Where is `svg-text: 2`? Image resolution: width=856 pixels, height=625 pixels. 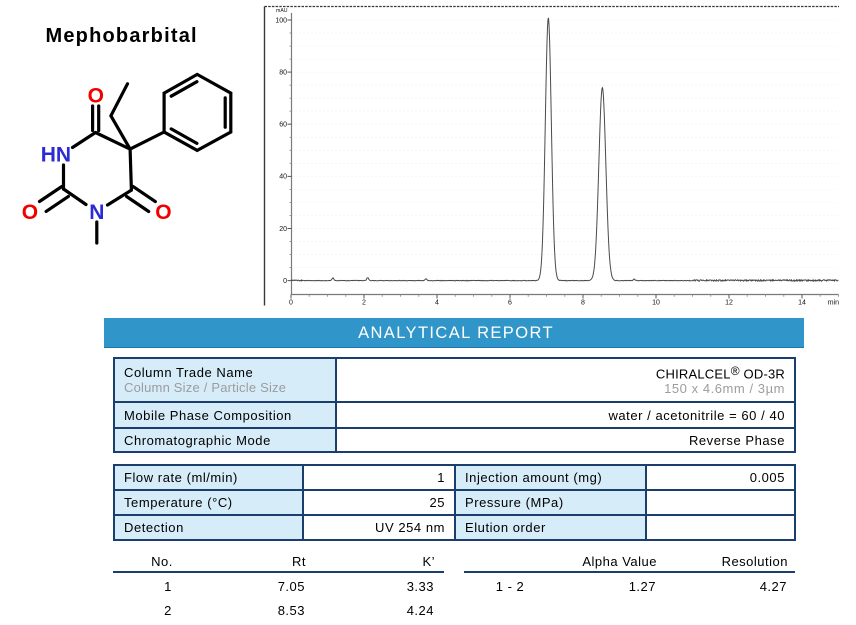 svg-text: 2 is located at coordinates (364, 303).